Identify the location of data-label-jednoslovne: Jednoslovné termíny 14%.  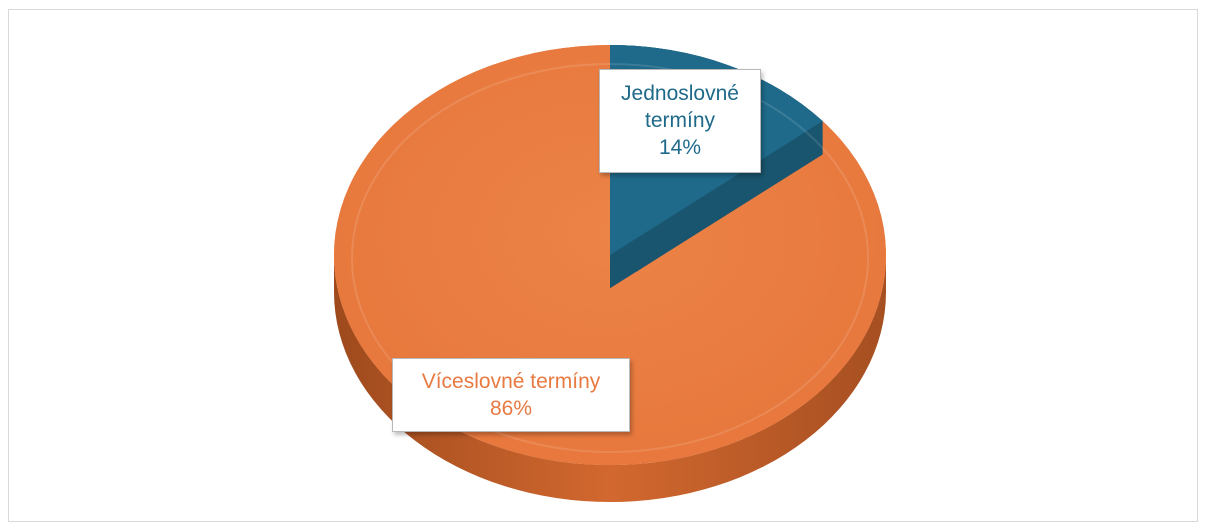
(680, 121).